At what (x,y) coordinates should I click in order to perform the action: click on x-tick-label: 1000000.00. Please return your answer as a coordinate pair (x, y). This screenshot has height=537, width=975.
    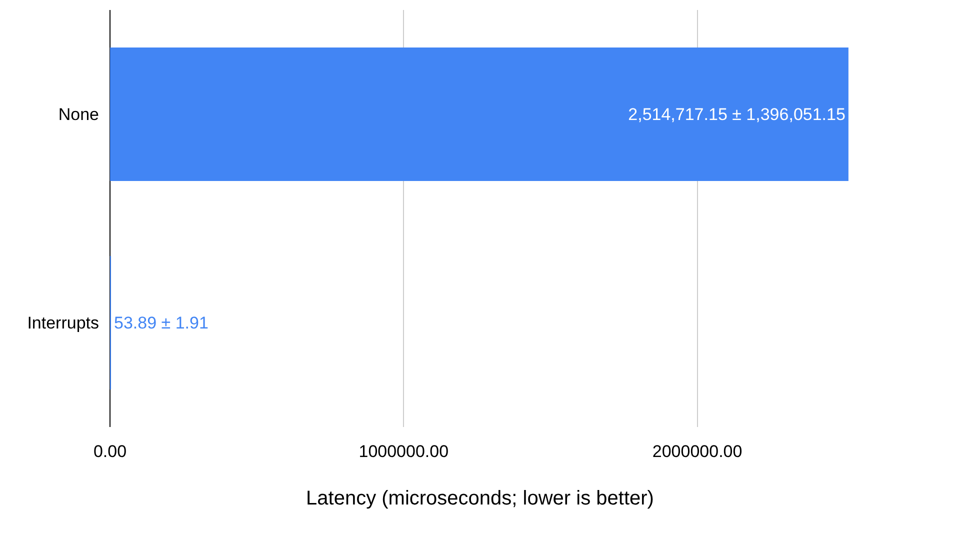
    Looking at the image, I should click on (403, 451).